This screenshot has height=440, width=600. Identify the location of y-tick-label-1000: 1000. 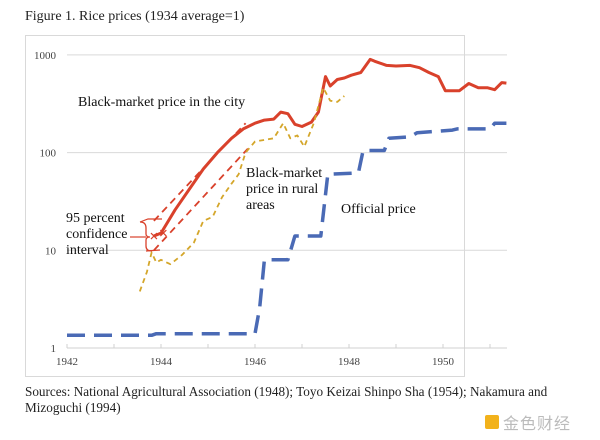
(45, 56).